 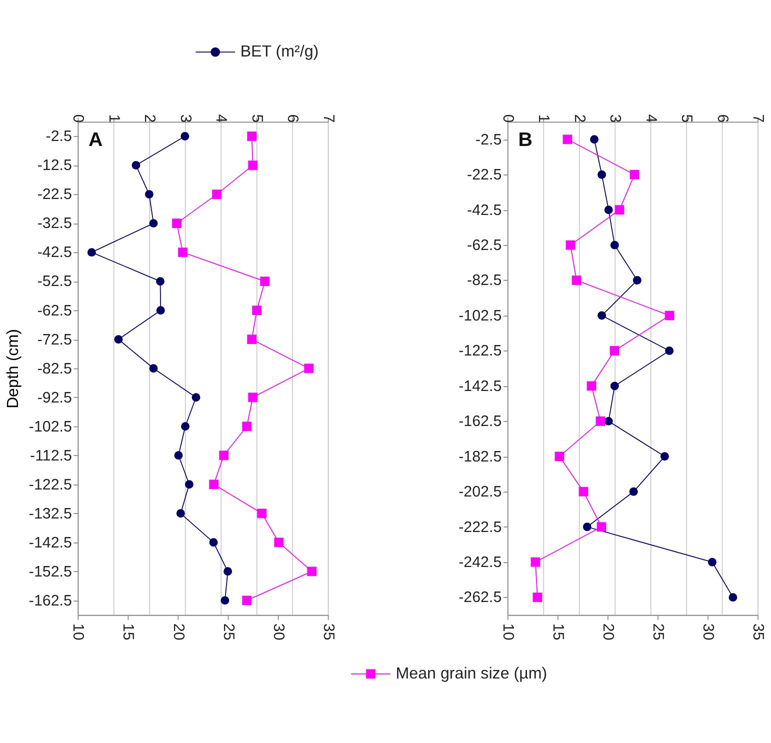 I want to click on y-axis-title: Depth (cm), so click(x=13, y=369).